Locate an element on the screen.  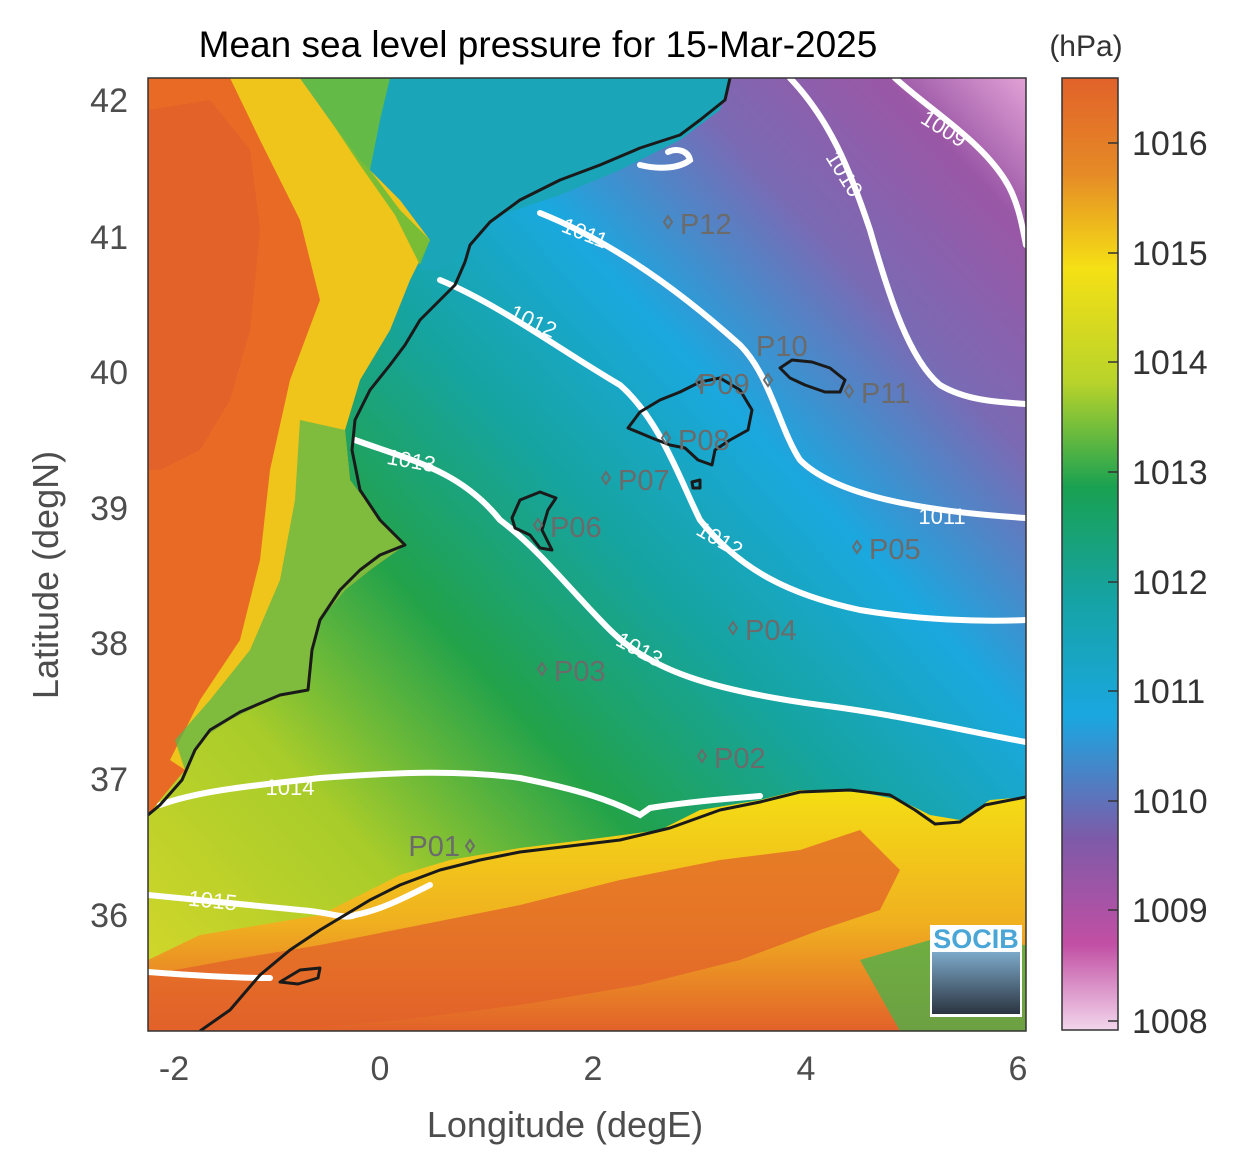
station-label: P08 is located at coordinates (704, 441).